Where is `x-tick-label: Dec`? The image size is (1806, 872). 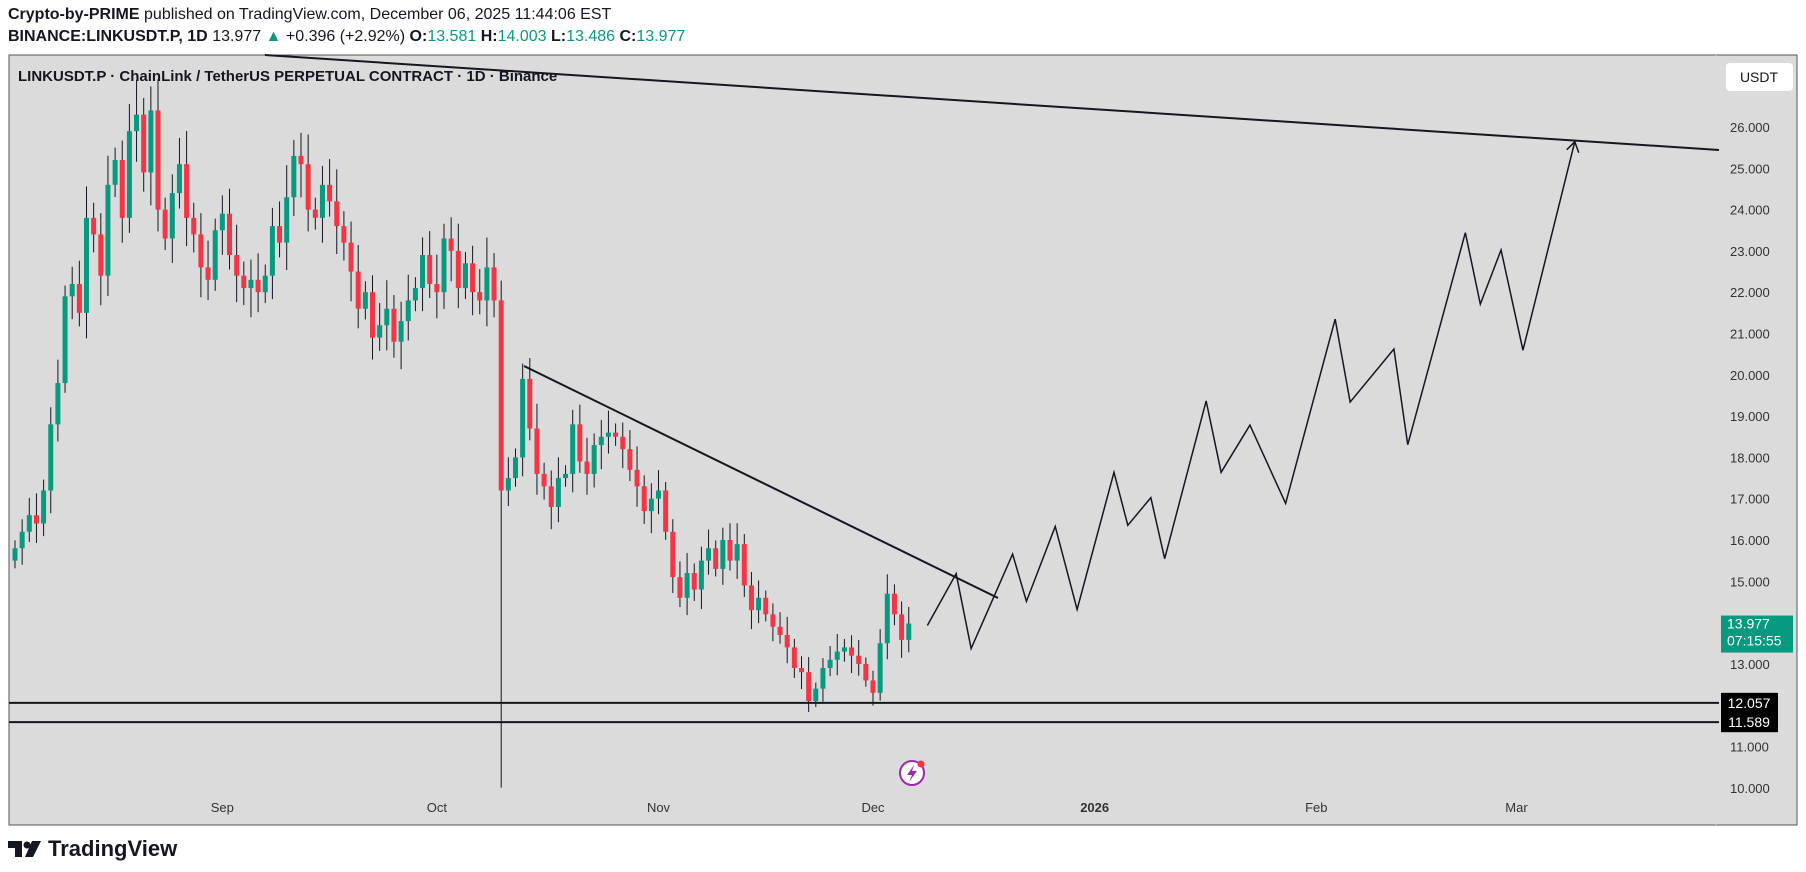 x-tick-label: Dec is located at coordinates (873, 807).